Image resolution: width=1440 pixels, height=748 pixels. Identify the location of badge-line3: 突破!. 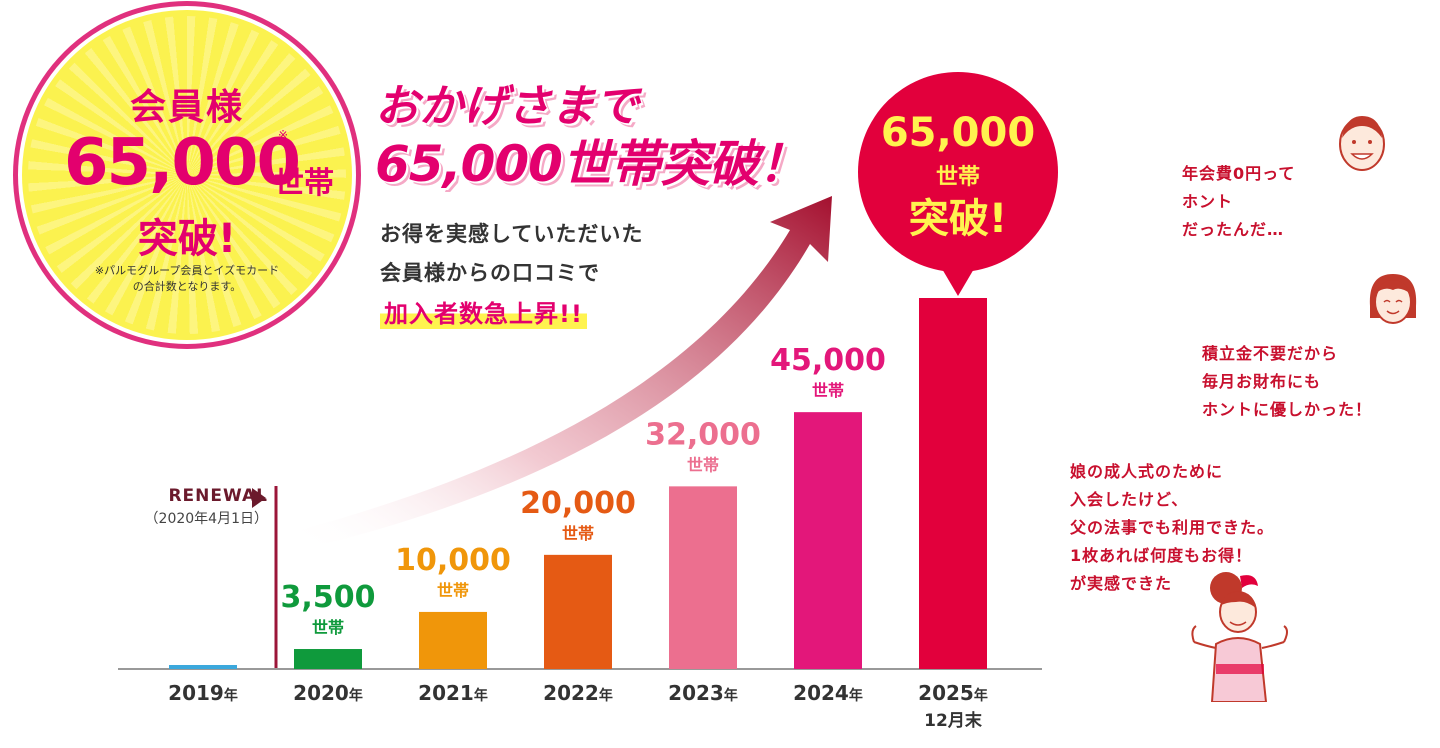
(187, 239).